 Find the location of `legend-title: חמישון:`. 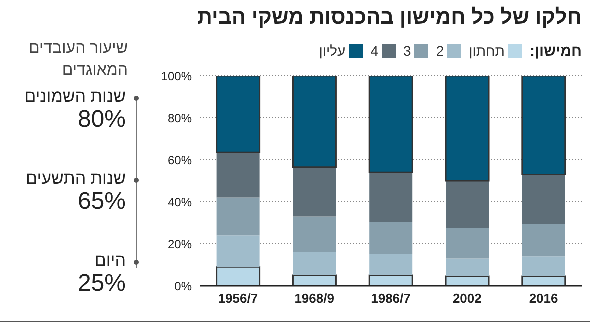

legend-title: חמישון: is located at coordinates (556, 51).